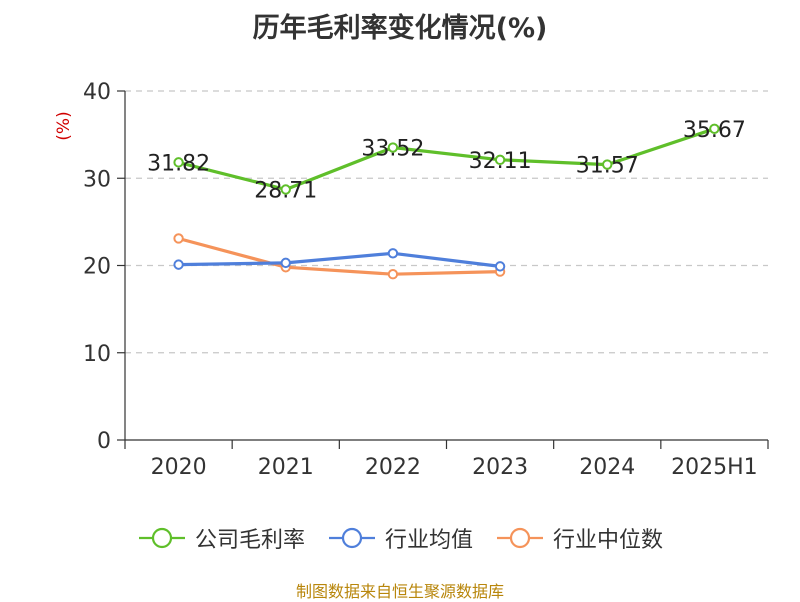  Describe the element at coordinates (428, 540) in the screenshot. I see `legend-label: 行业均值` at that location.